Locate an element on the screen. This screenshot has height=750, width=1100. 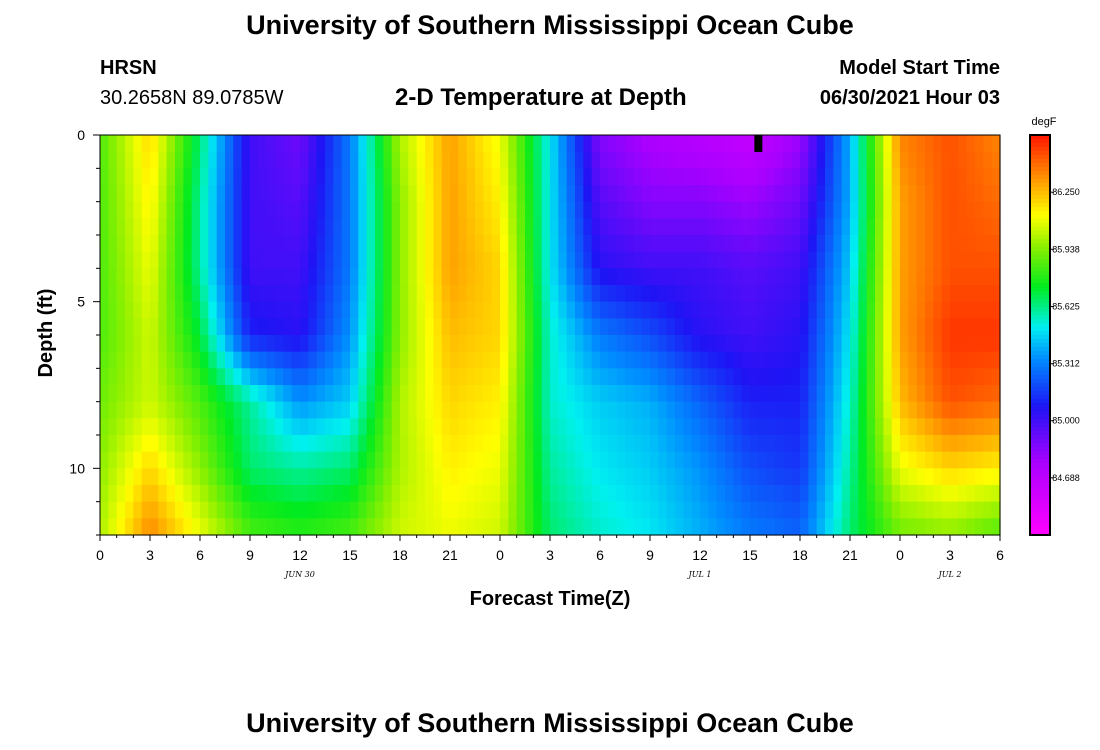
x-tick-label: 21 is located at coordinates (850, 555).